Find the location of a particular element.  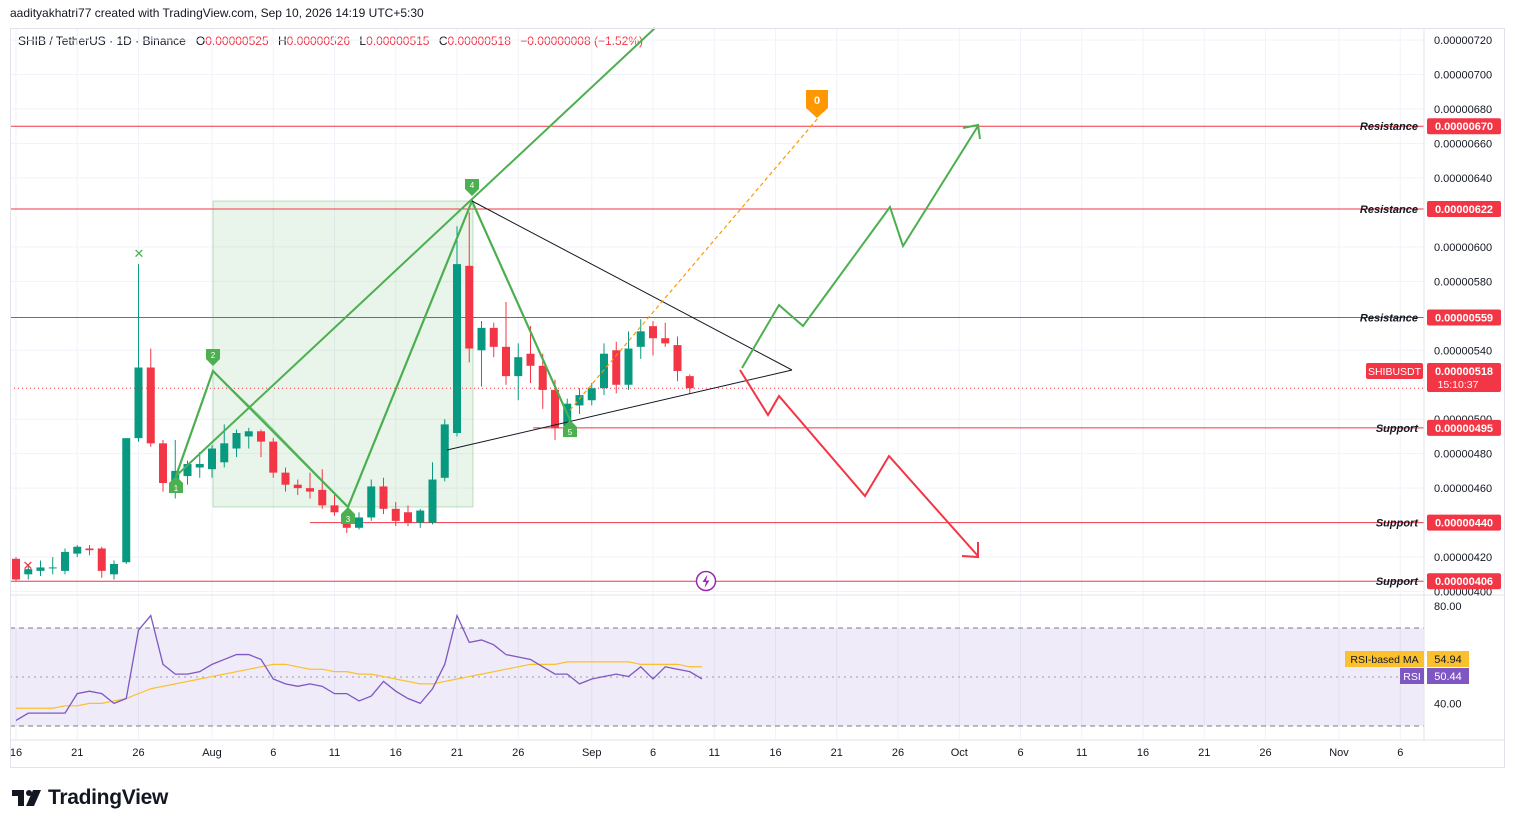

rsi-line is located at coordinates (359, 667).